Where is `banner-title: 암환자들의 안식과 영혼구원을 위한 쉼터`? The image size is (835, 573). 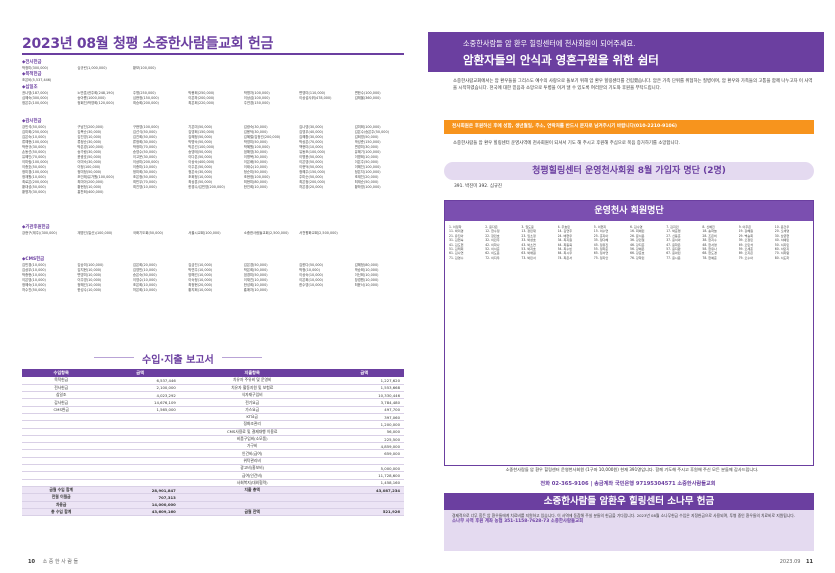 banner-title: 암환자들의 안식과 영혼구원을 위한 쉼터 is located at coordinates (561, 60).